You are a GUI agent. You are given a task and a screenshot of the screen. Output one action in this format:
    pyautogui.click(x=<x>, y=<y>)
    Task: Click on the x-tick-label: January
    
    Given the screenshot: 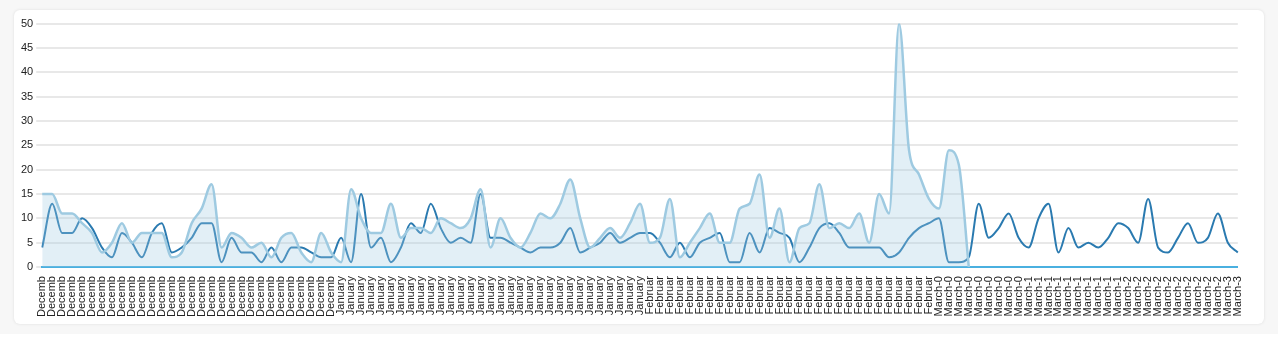 What is the action you would take?
    pyautogui.click(x=340, y=295)
    